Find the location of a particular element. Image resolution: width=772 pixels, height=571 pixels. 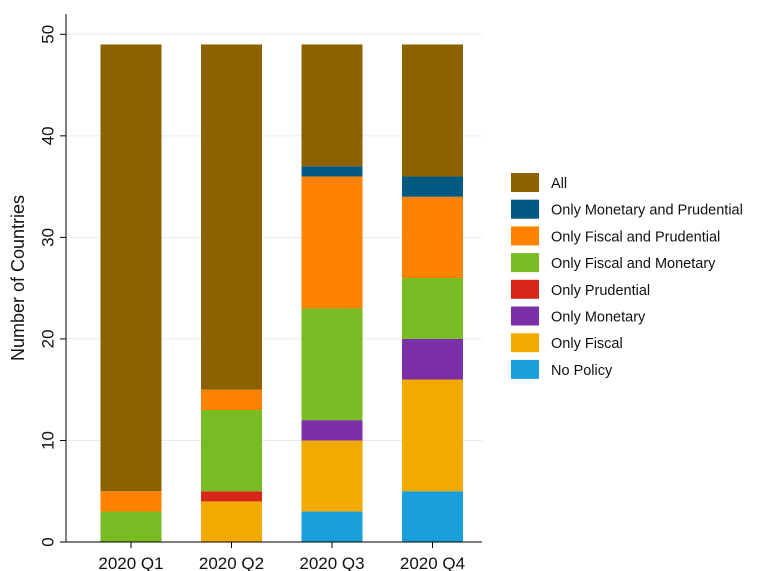

legend-label: Only Monetary is located at coordinates (598, 318).